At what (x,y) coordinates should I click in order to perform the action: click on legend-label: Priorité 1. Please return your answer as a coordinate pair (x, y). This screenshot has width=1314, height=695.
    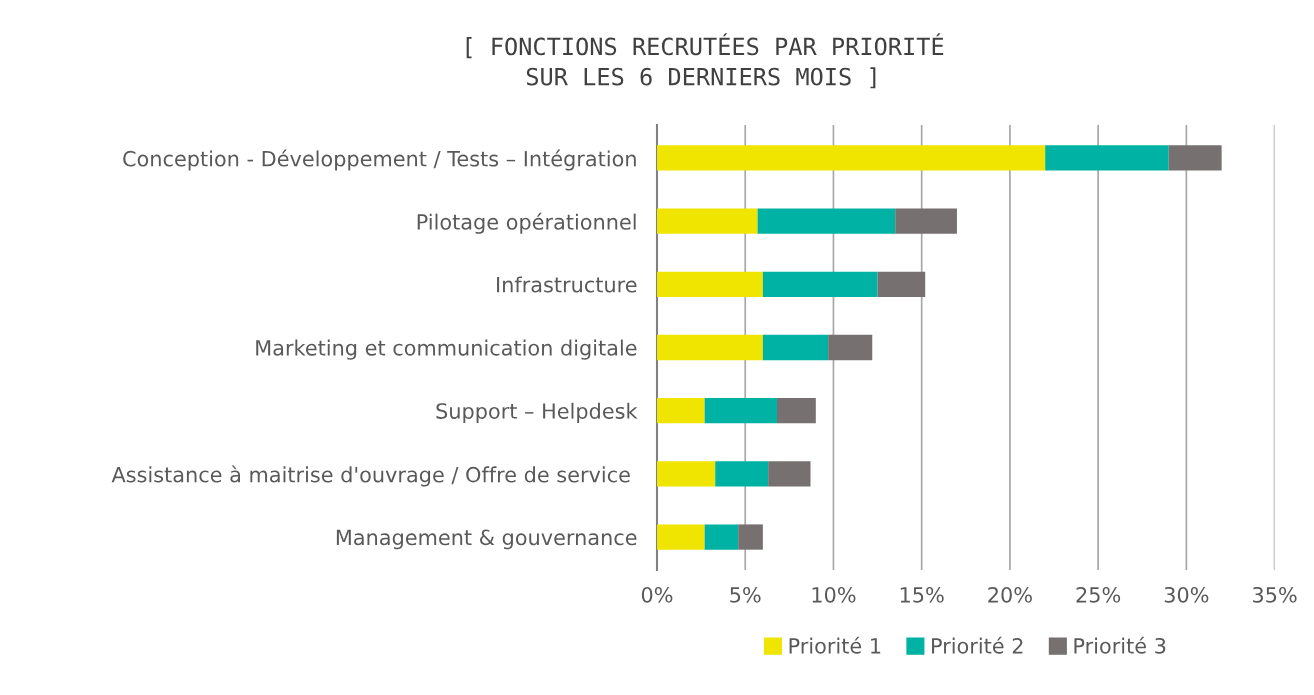
    Looking at the image, I should click on (835, 645).